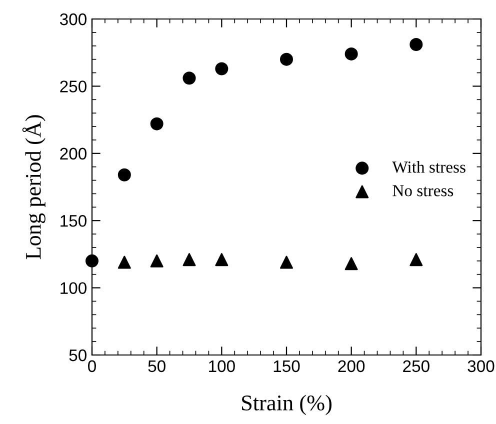  What do you see at coordinates (157, 366) in the screenshot?
I see `x-tick-label: 50` at bounding box center [157, 366].